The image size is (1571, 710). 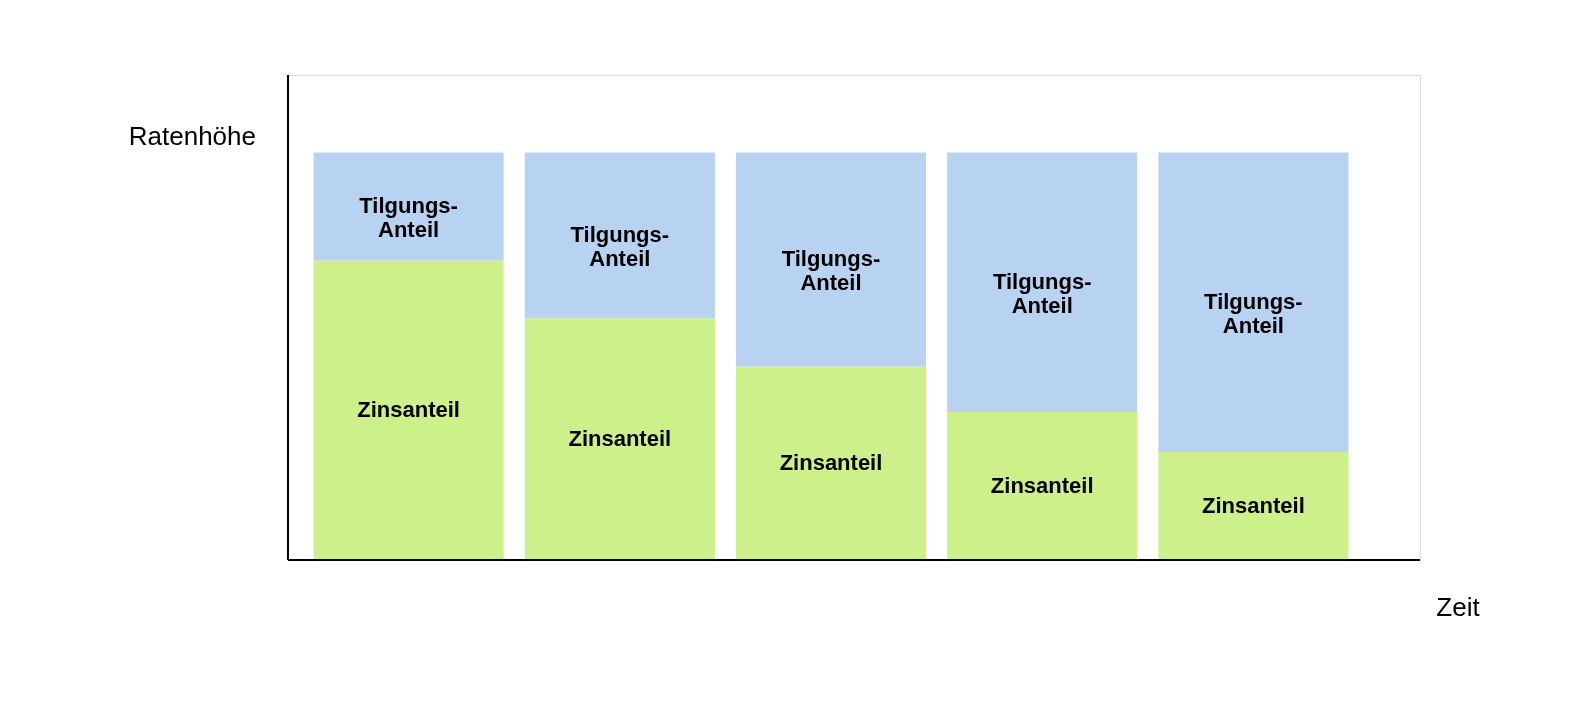 What do you see at coordinates (192, 136) in the screenshot?
I see `y-axis-title: Ratenhöhe` at bounding box center [192, 136].